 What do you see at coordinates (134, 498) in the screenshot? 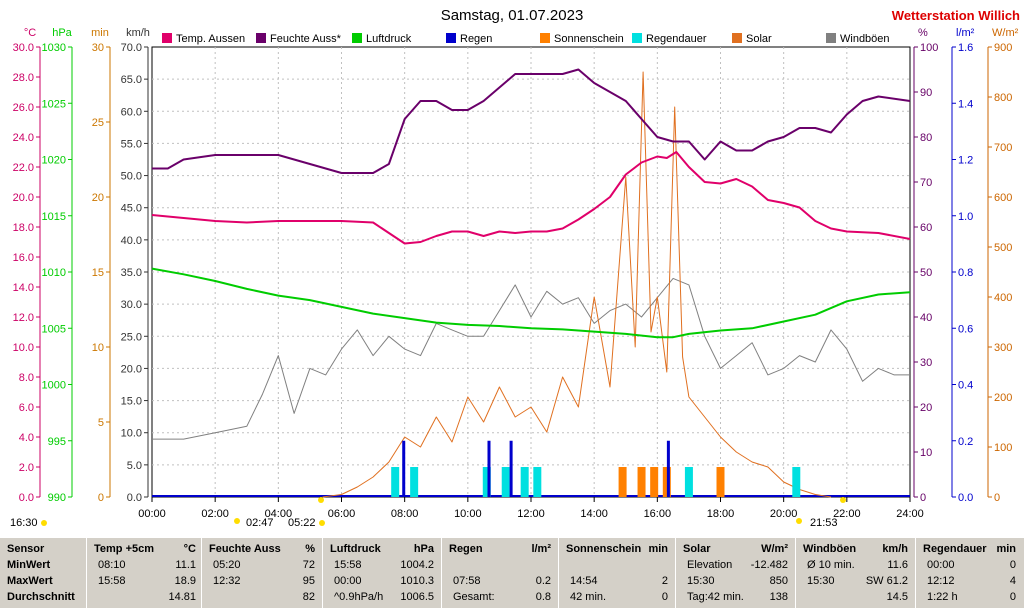
I see `left-axis-tick-label: 0.0` at bounding box center [134, 498].